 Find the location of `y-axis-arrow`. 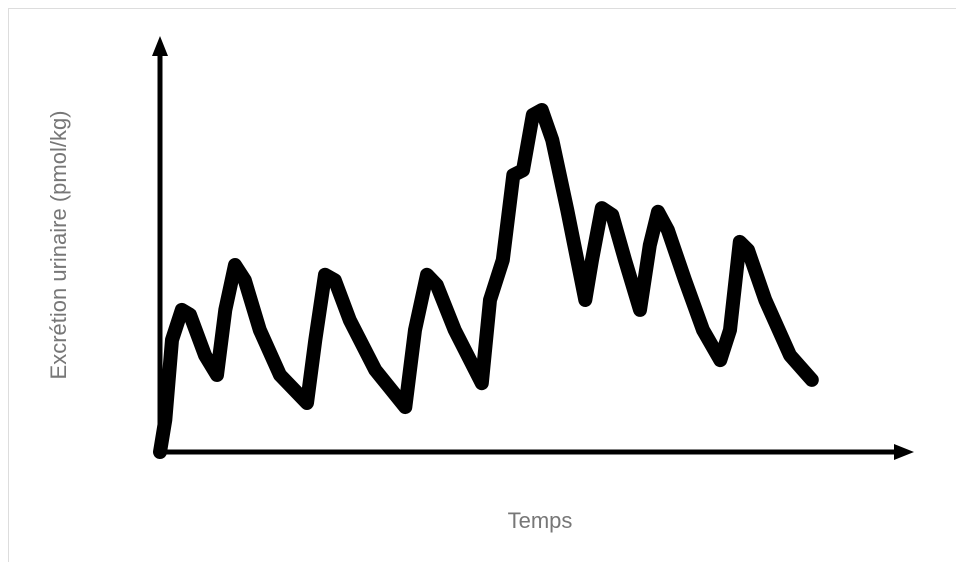

y-axis-arrow is located at coordinates (160, 46).